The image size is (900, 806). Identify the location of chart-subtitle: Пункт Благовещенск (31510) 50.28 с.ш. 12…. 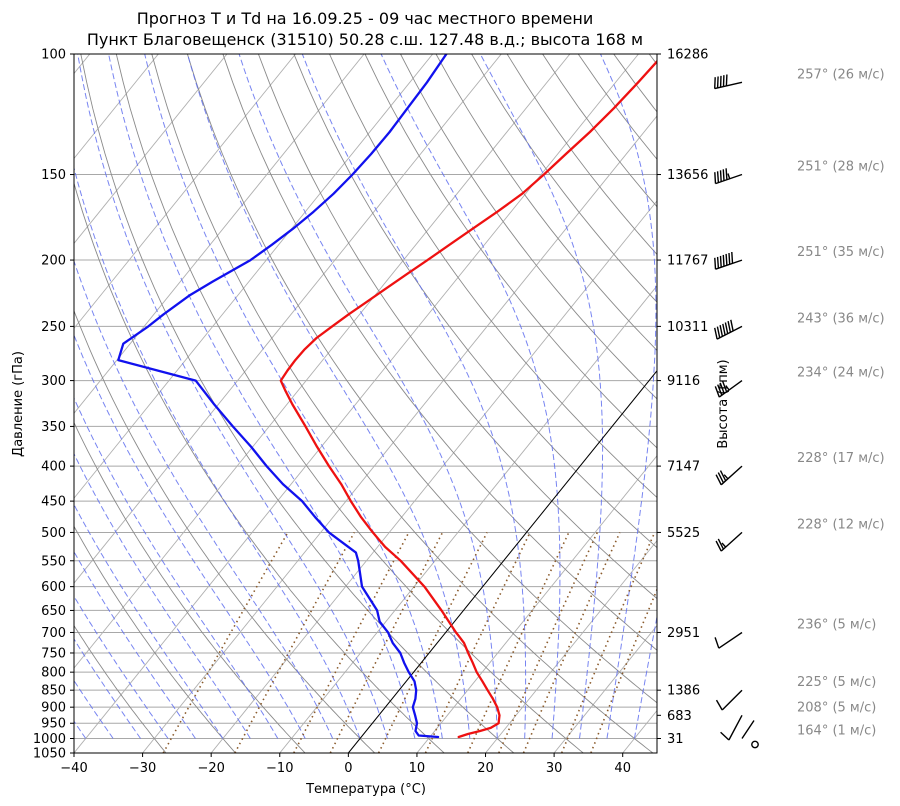
(365, 39).